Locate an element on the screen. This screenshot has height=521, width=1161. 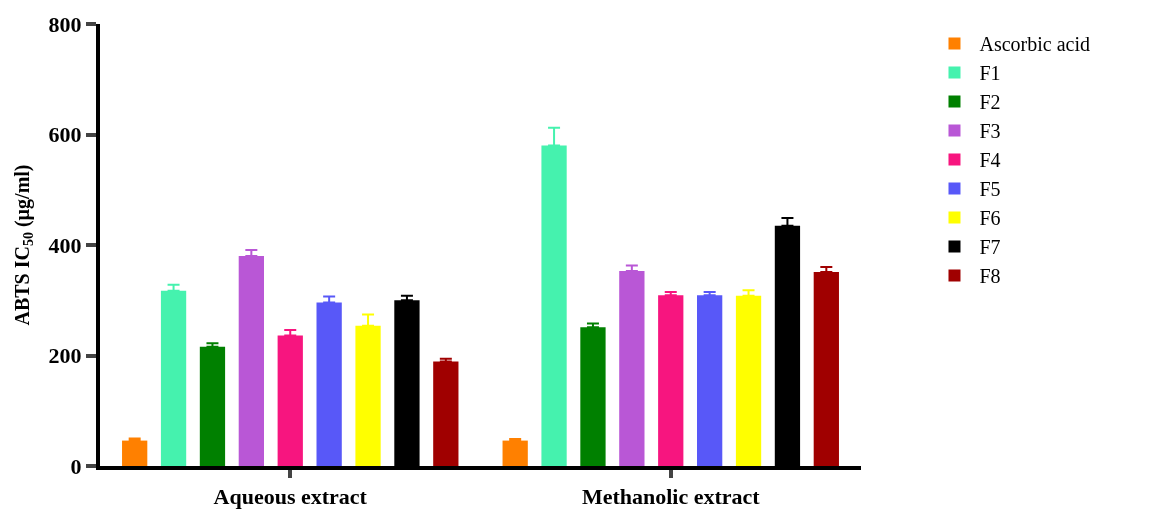
legend-label: Ascorbic acid is located at coordinates (1035, 44).